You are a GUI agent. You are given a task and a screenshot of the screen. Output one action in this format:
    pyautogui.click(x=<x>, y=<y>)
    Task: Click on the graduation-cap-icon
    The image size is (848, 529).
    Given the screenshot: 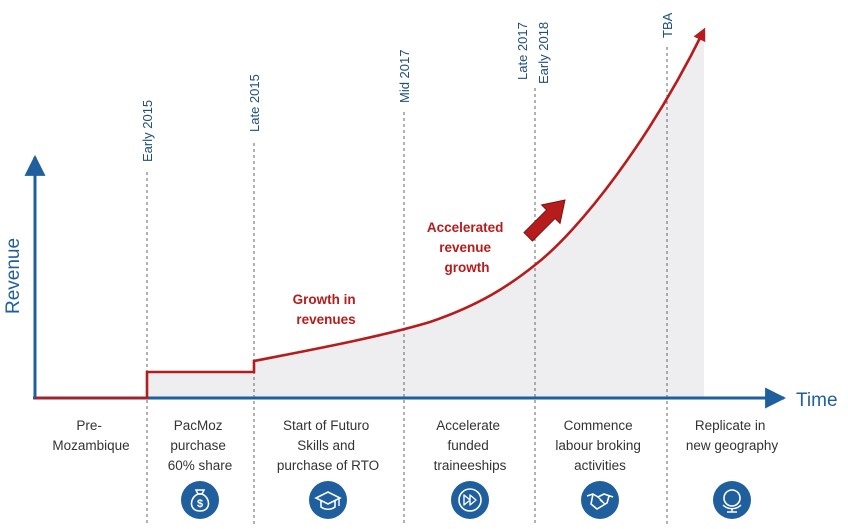 What is the action you would take?
    pyautogui.click(x=328, y=500)
    